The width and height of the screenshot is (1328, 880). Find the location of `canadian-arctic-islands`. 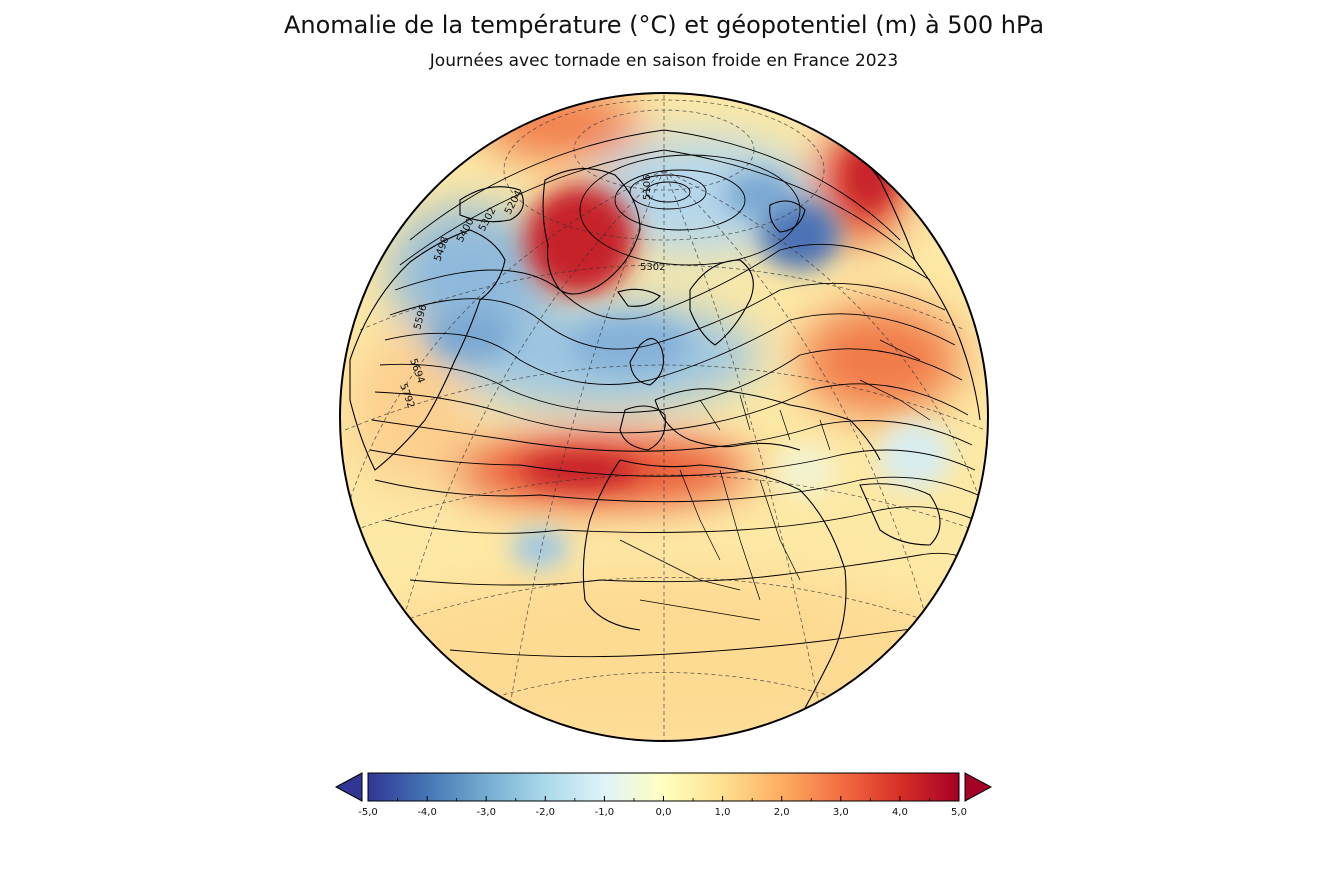

canadian-arctic-islands is located at coordinates (491, 204).